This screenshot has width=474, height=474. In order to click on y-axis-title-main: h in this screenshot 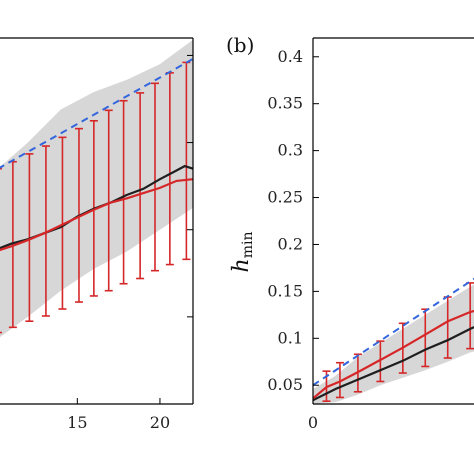, I will do `click(241, 265)`.